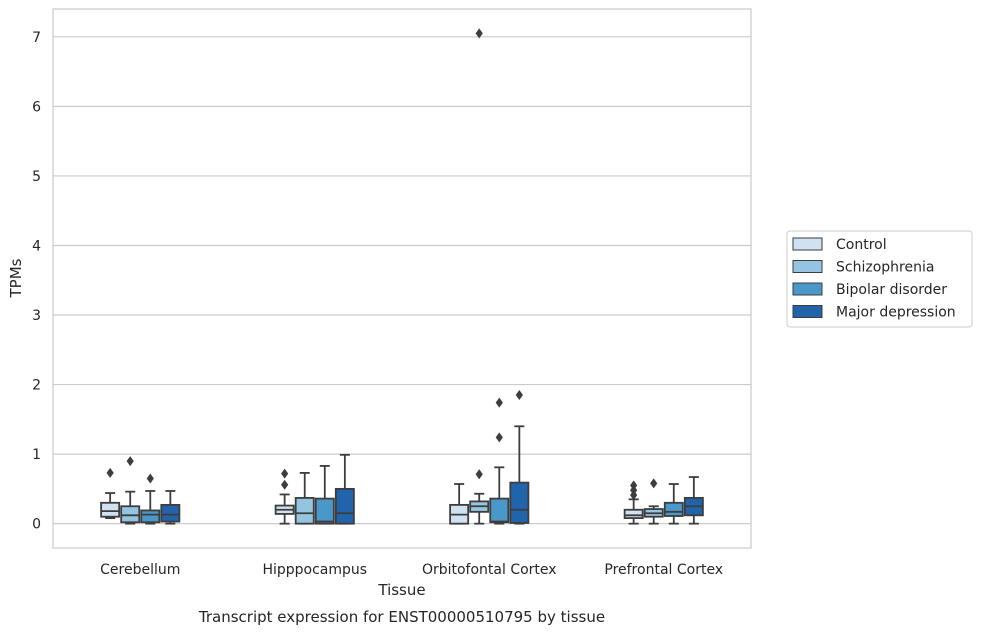  Describe the element at coordinates (861, 245) in the screenshot. I see `legend-label: Control` at that location.